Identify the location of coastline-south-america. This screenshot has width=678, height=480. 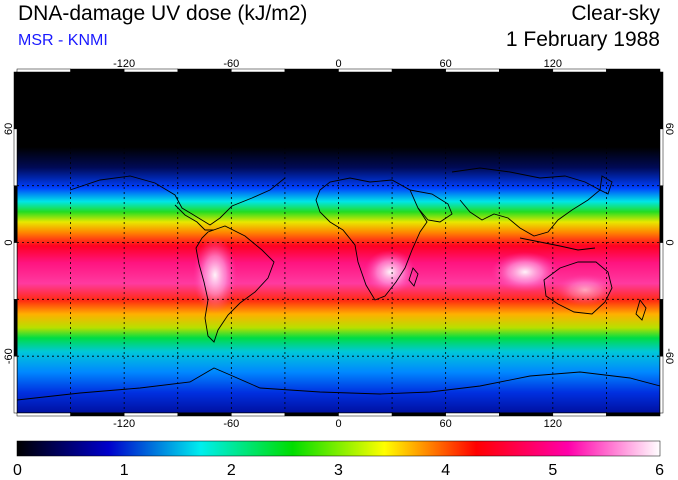
(235, 284).